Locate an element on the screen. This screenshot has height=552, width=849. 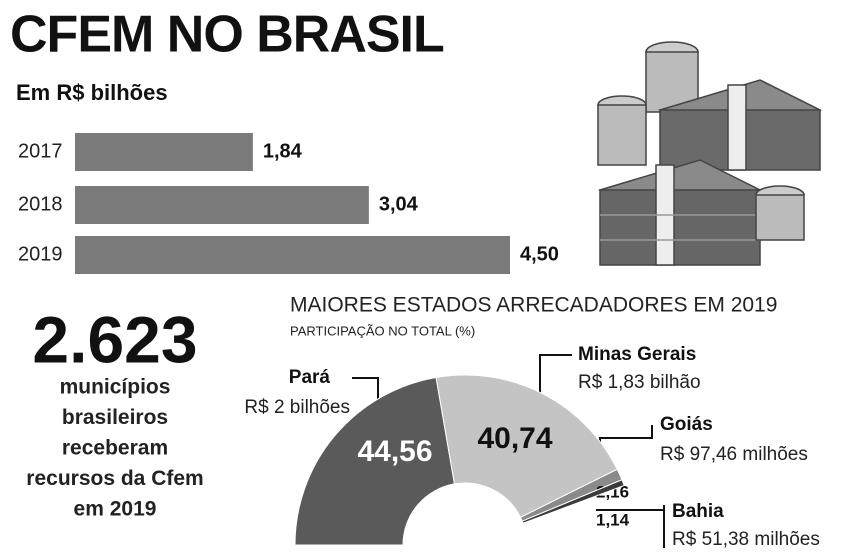
highlight-text: receberam is located at coordinates (115, 448).